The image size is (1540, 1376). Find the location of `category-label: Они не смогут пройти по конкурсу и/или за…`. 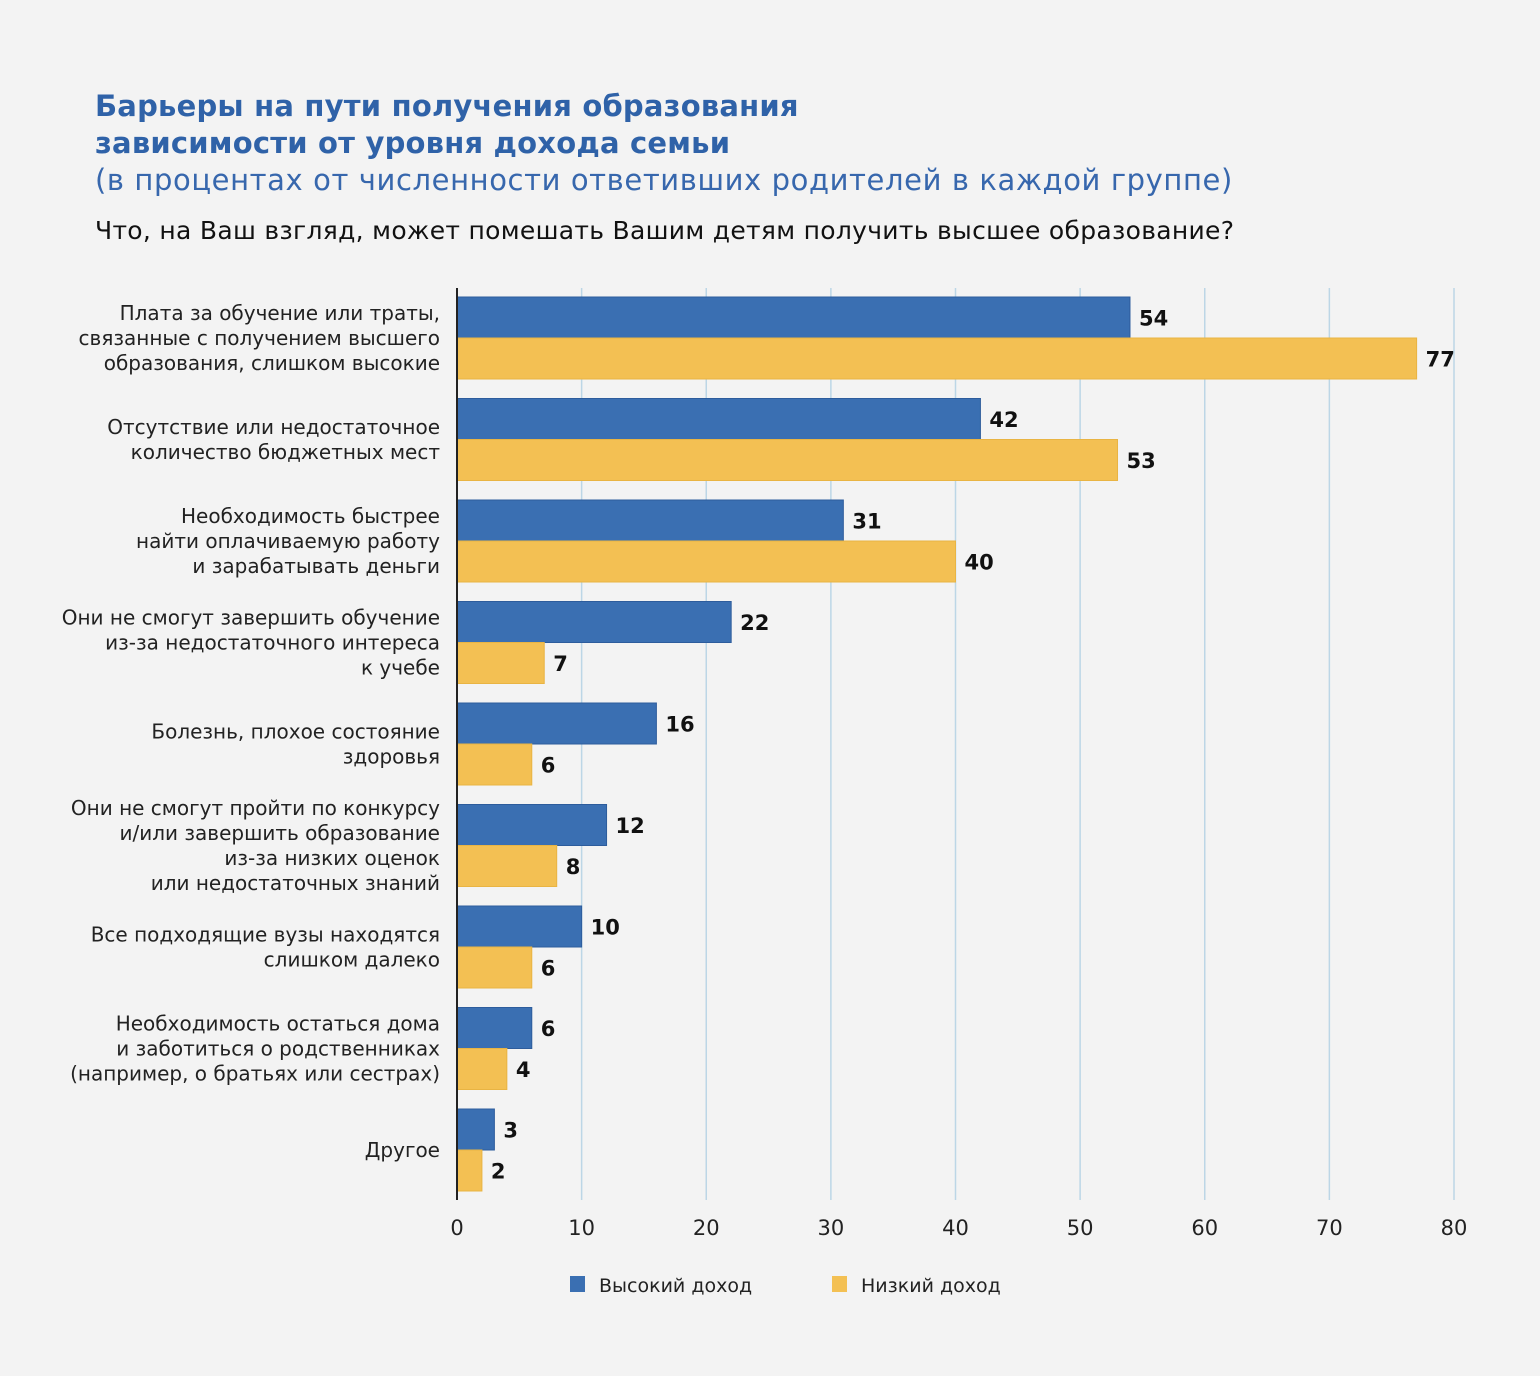

category-label: Они не смогут пройти по конкурсу и/или за… is located at coordinates (255, 845).